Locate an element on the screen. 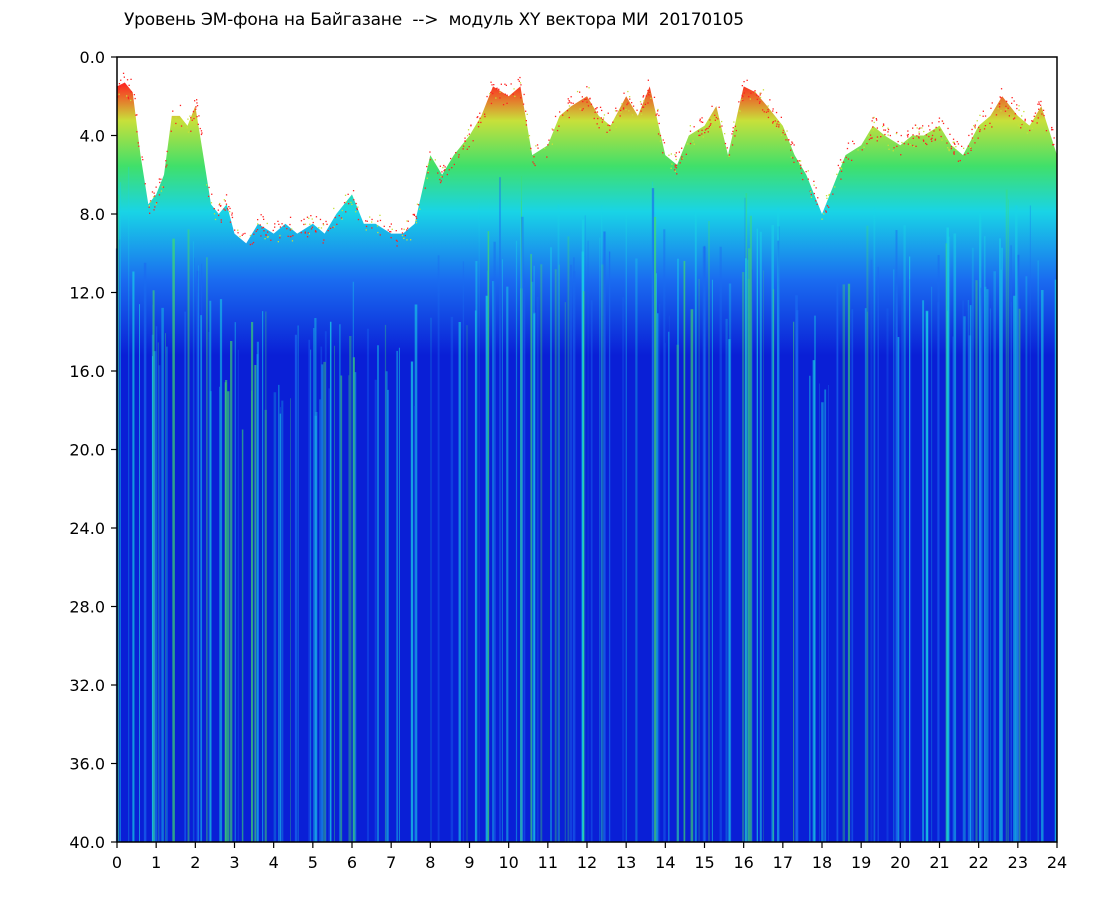  x-tick-label: 16 is located at coordinates (743, 862).